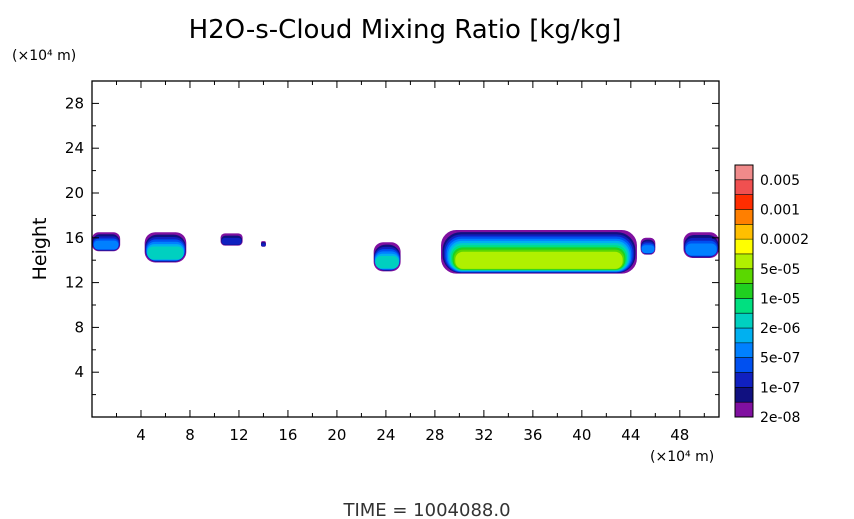  What do you see at coordinates (780, 359) in the screenshot?
I see `colorbar-label: 5e-07` at bounding box center [780, 359].